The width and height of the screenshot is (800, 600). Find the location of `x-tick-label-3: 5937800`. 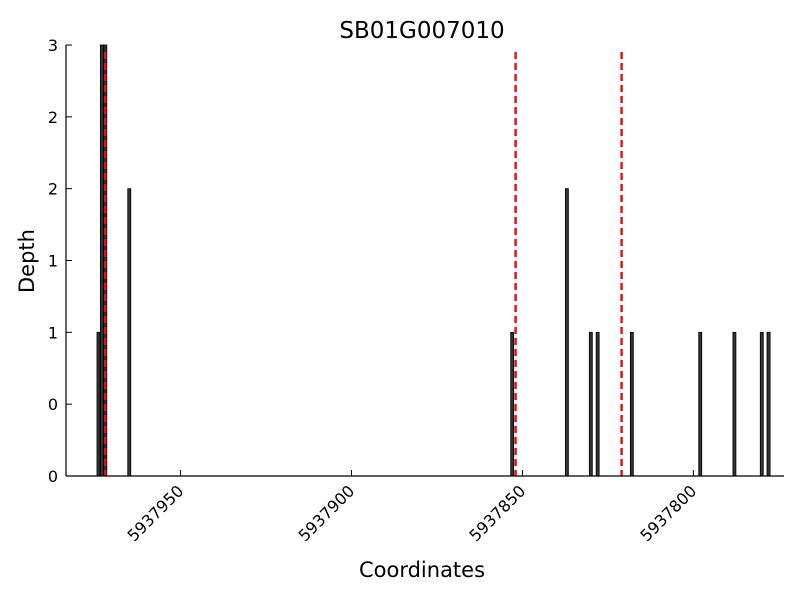

x-tick-label-3: 5937800 is located at coordinates (668, 513).